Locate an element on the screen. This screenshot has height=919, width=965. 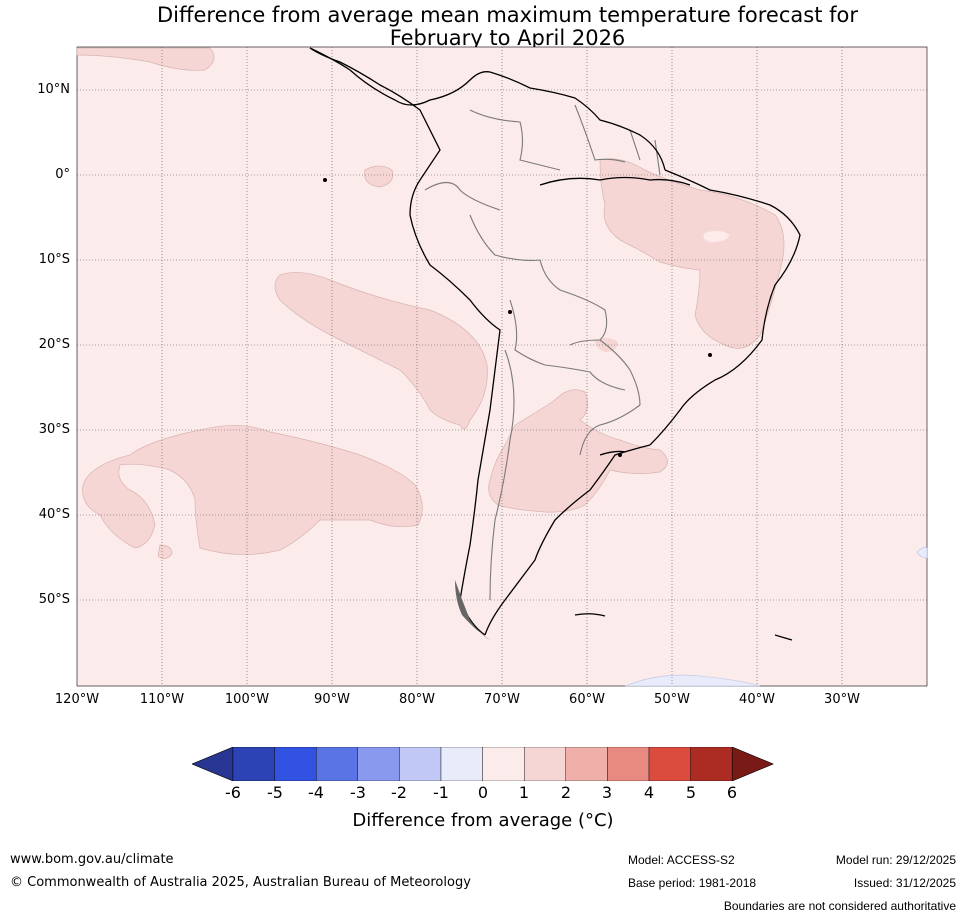
lon-label-50w: 50°W is located at coordinates (672, 699).